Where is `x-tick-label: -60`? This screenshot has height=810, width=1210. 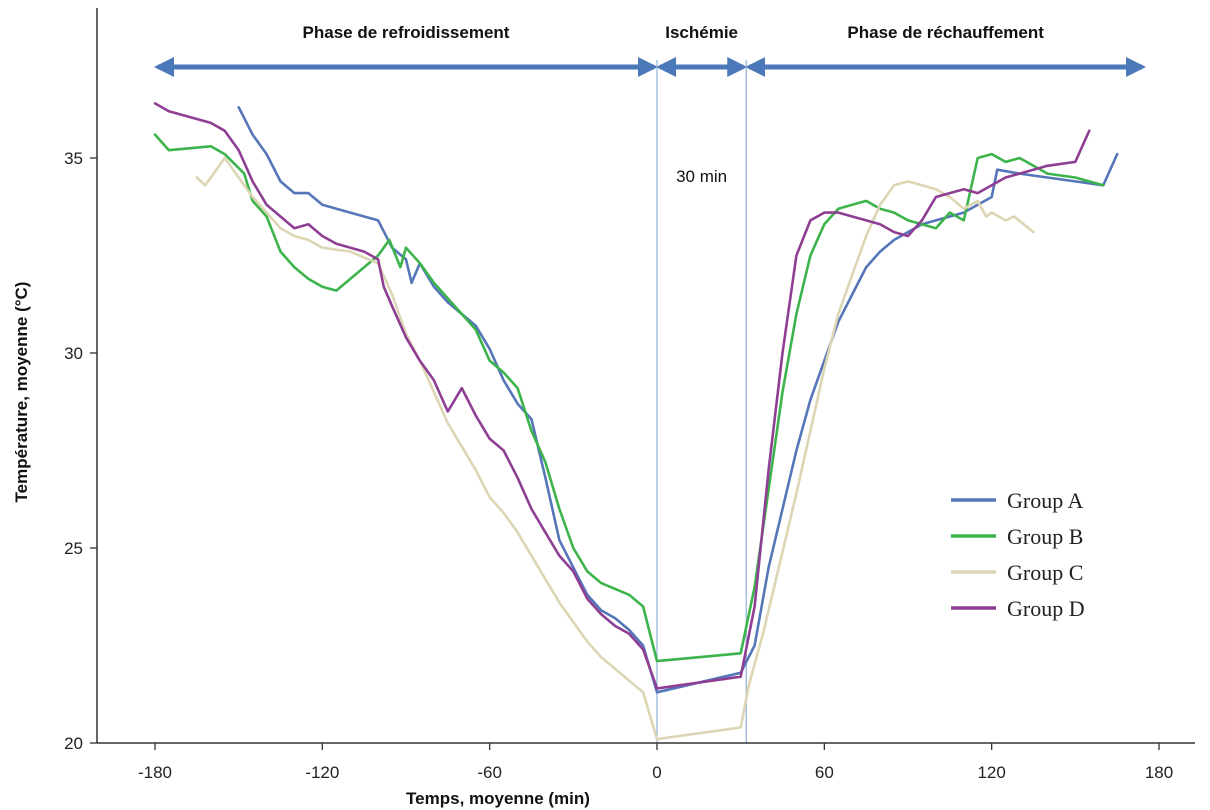 x-tick-label: -60 is located at coordinates (489, 772).